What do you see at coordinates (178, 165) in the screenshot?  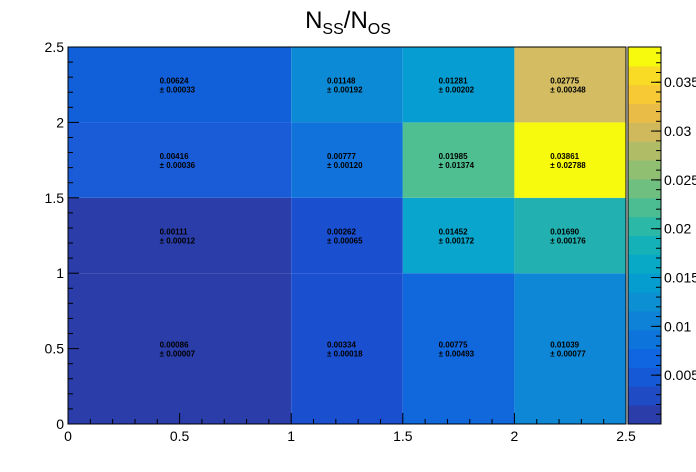 I see `cell-error-label: ± 0.00036` at bounding box center [178, 165].